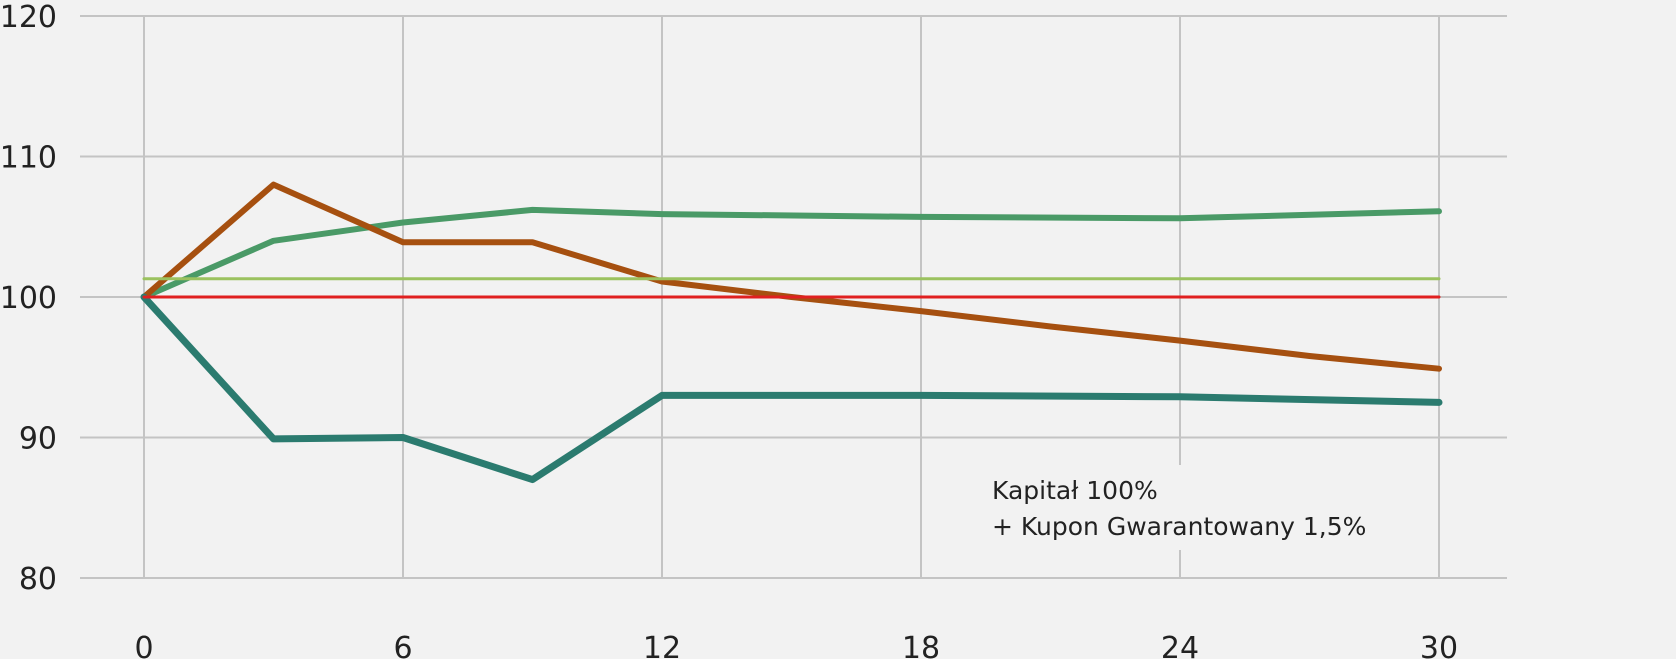 The height and width of the screenshot is (659, 1676). Describe the element at coordinates (143, 645) in the screenshot. I see `x-tick-label: 0` at that location.